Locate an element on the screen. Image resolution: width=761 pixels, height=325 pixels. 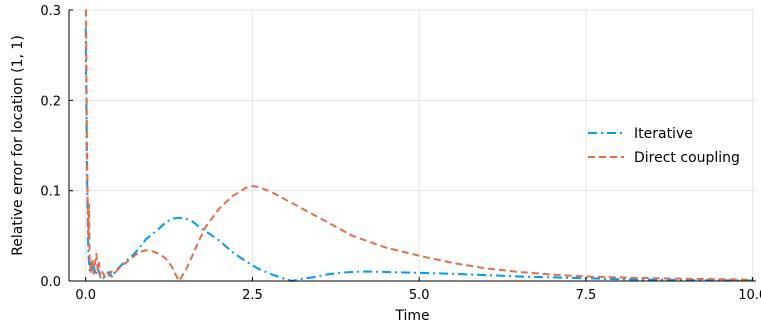
legend: Iterative Direct coupling is located at coordinates (664, 146).